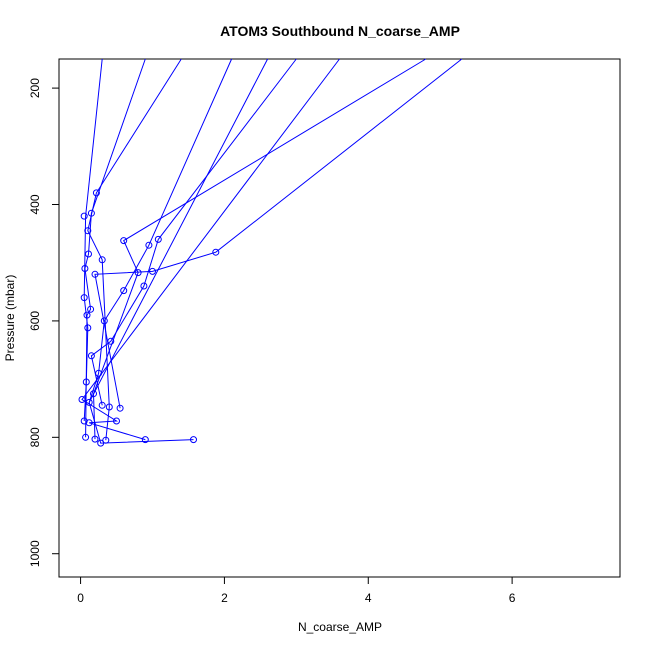 This screenshot has height=650, width=650. I want to click on x-tick-label: 6, so click(512, 598).